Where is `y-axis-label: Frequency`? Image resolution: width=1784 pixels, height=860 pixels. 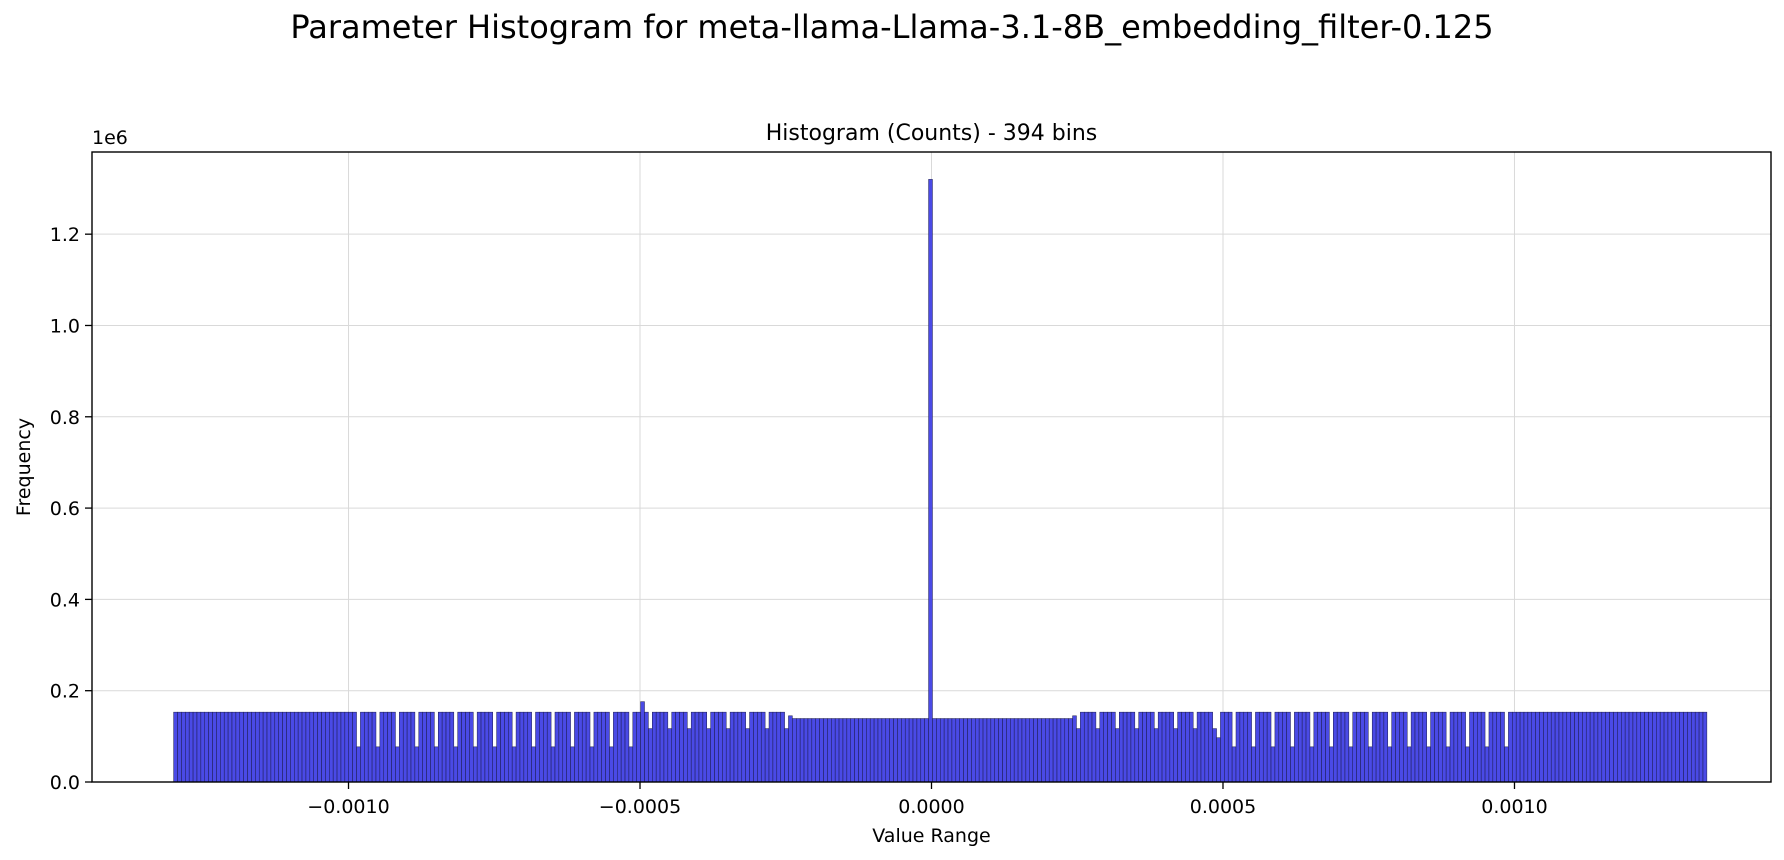 y-axis-label: Frequency is located at coordinates (24, 467).